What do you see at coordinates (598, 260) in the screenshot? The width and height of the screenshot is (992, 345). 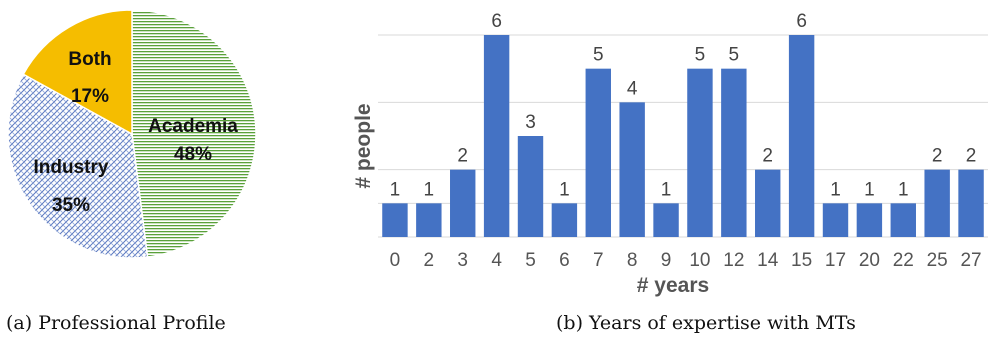 I see `x-tick-label: 7` at bounding box center [598, 260].